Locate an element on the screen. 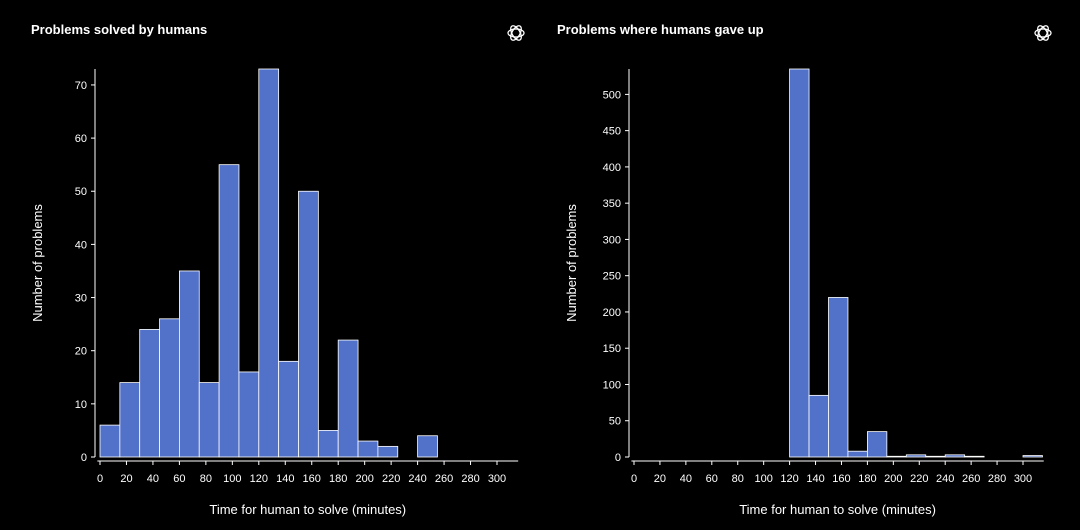 This screenshot has width=1080, height=530. y-tick-label: 400 is located at coordinates (612, 168).